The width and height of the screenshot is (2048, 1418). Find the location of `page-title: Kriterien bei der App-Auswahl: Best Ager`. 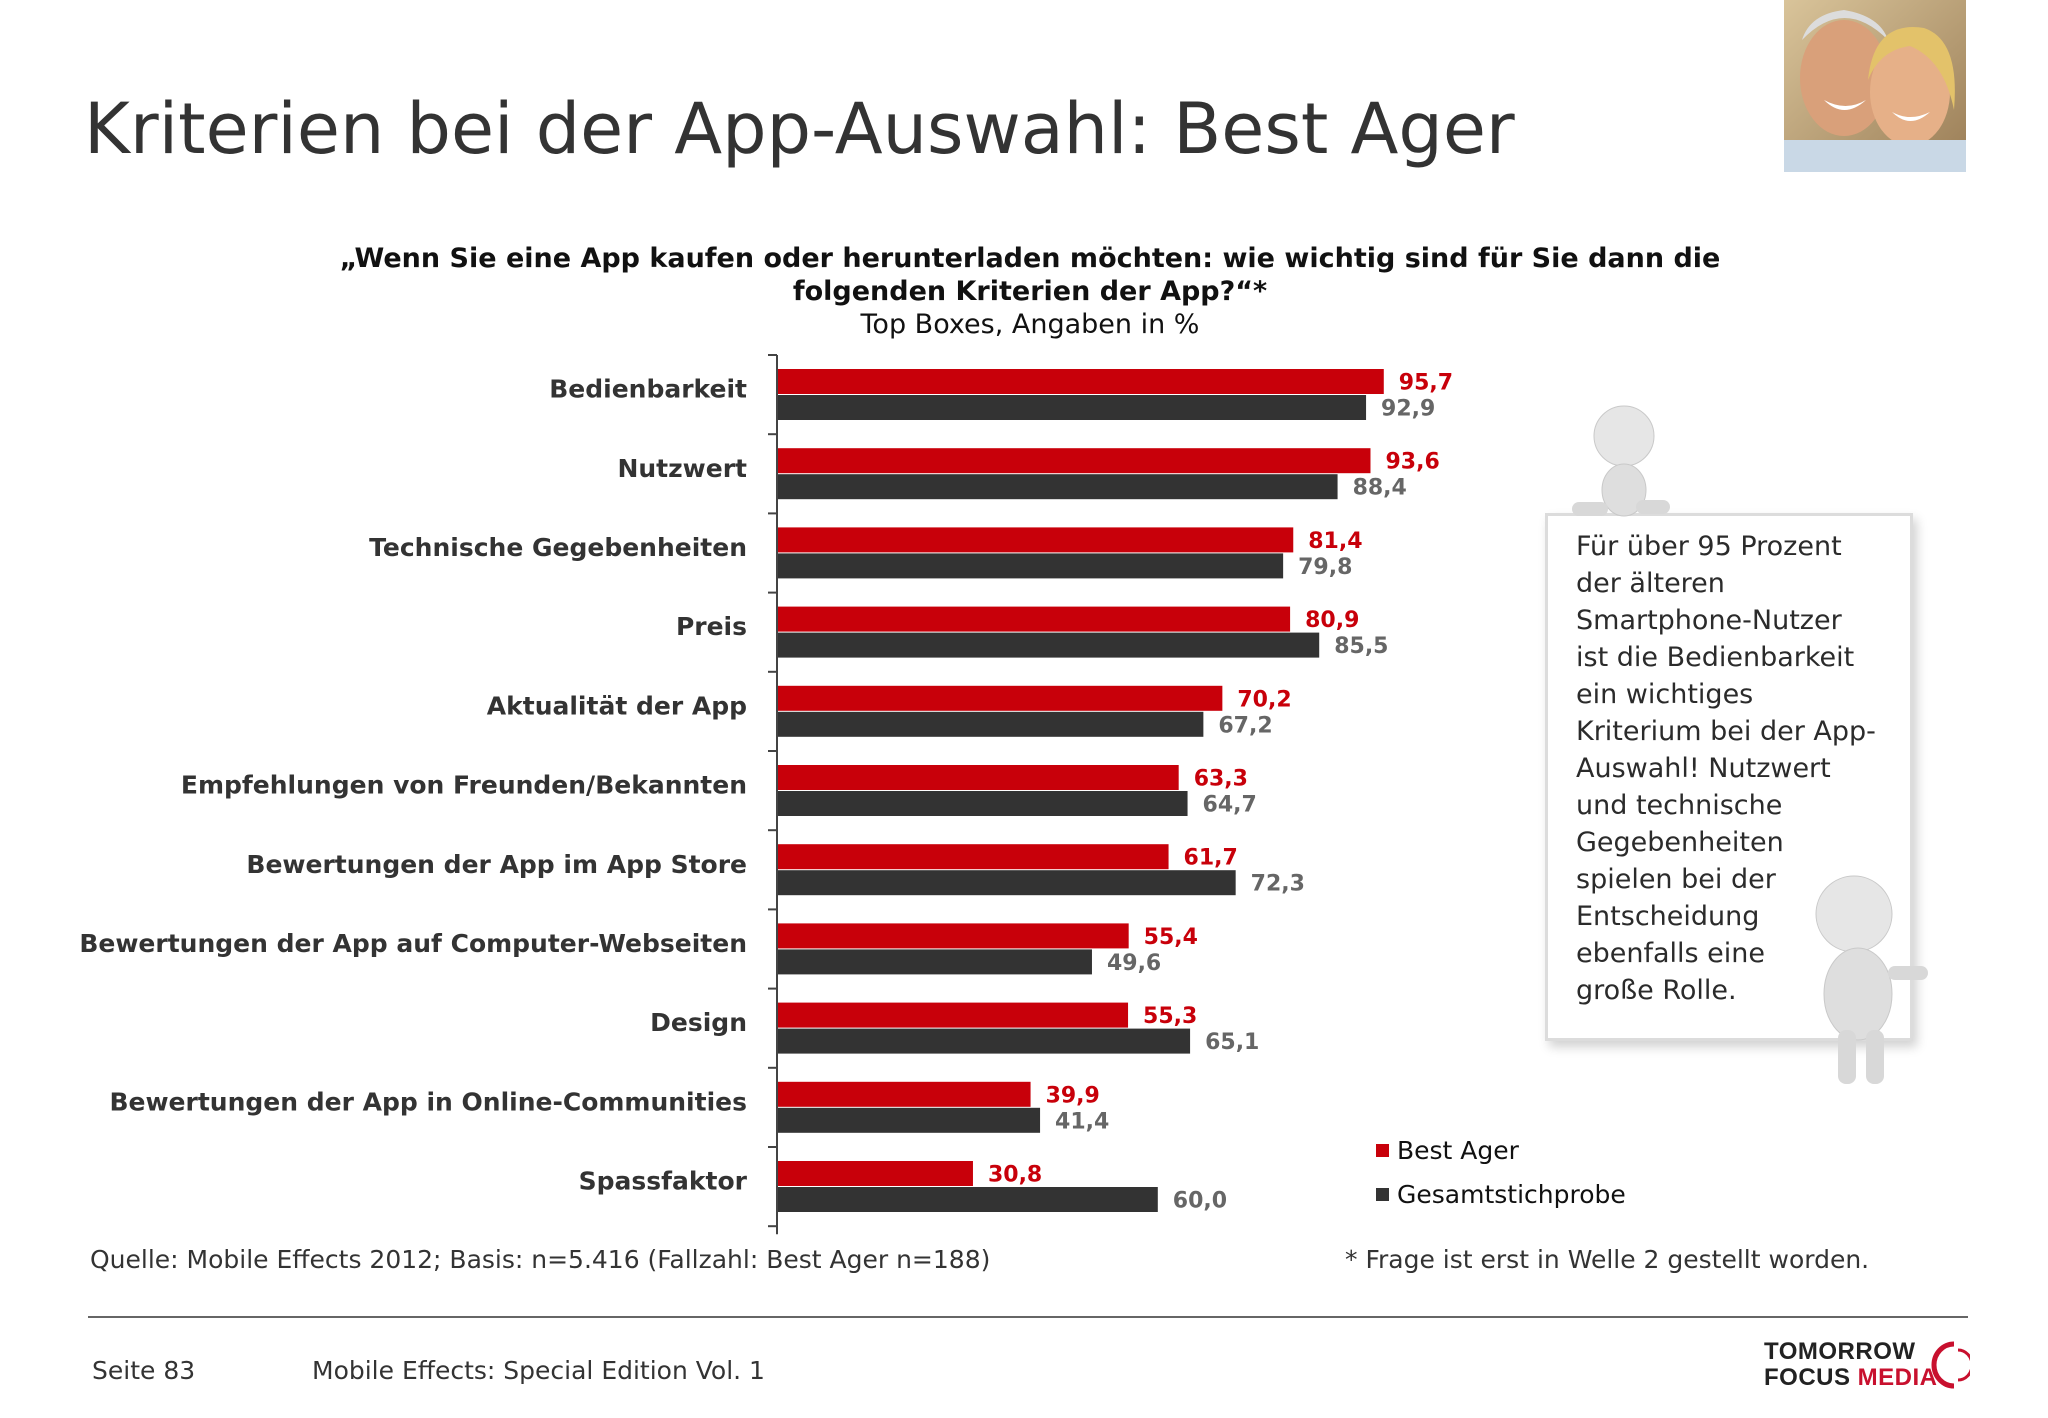

page-title: Kriterien bei der App-Auswahl: Best Ager is located at coordinates (799, 129).